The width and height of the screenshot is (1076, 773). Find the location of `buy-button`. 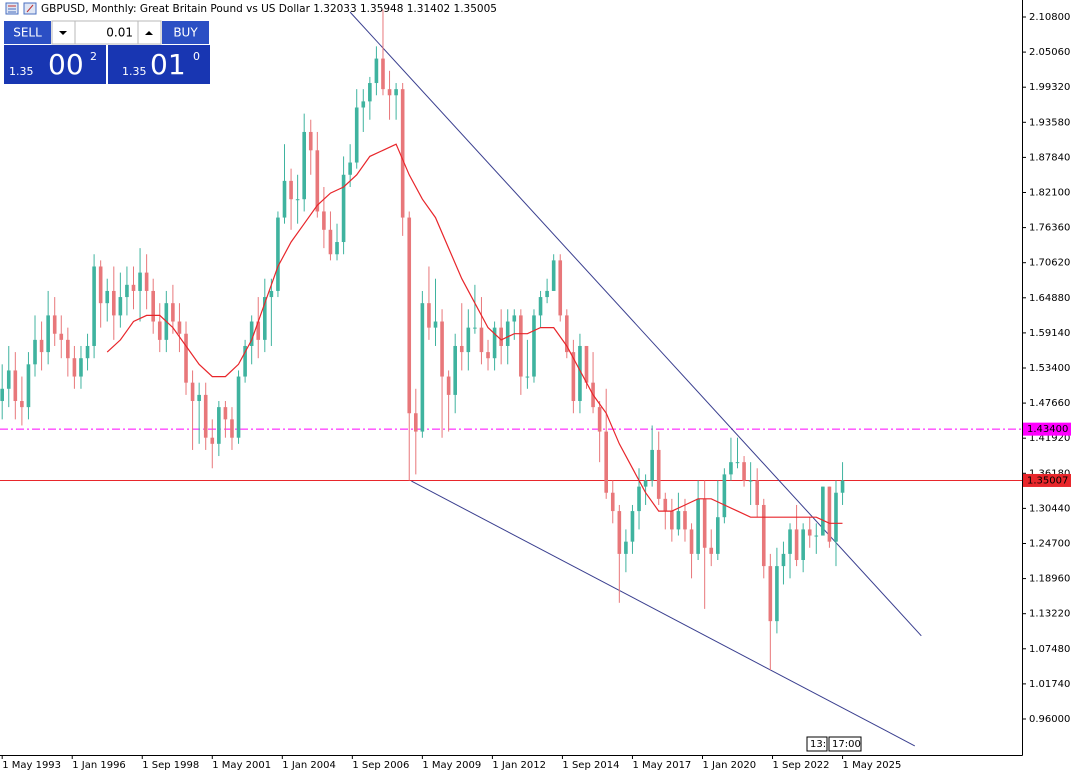

buy-button is located at coordinates (185, 32).